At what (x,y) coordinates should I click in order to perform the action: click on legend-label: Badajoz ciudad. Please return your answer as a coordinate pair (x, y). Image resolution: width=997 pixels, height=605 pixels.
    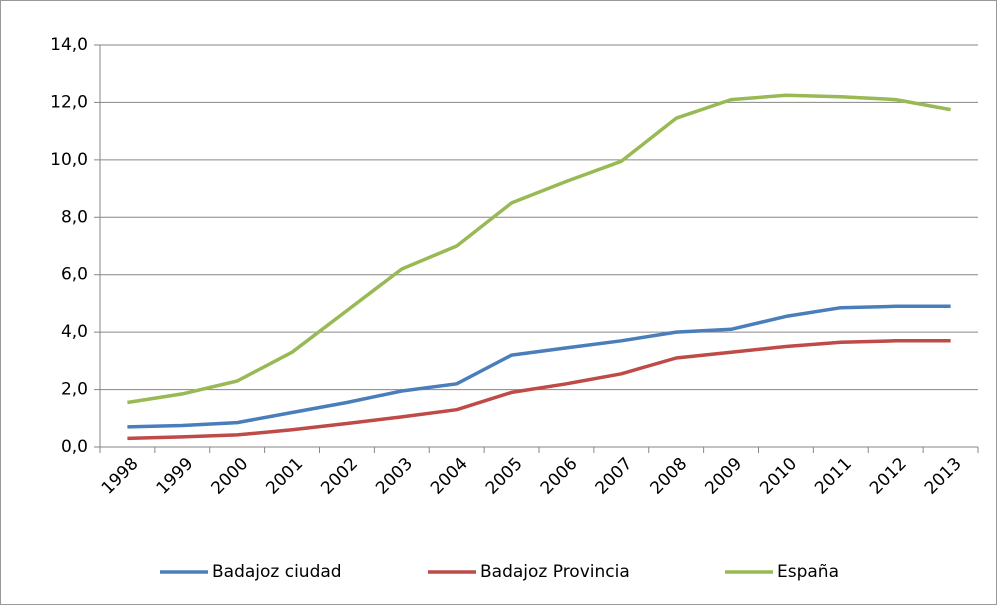
    Looking at the image, I should click on (277, 572).